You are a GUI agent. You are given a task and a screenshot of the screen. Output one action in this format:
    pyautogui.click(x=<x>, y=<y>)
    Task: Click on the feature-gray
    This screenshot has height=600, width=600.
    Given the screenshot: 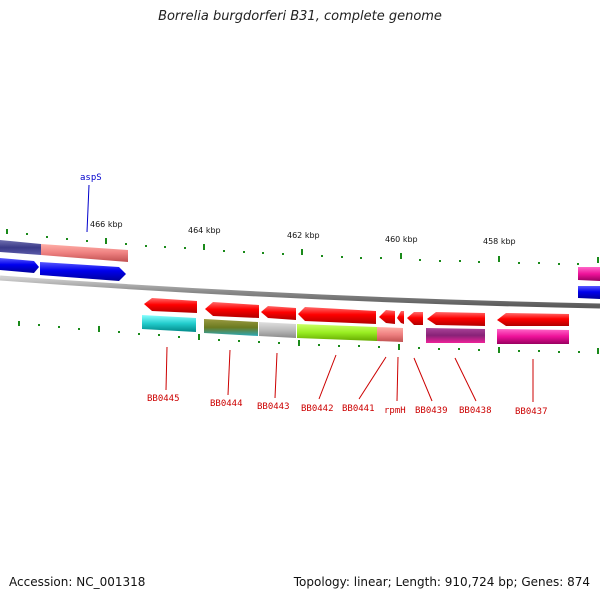 What is the action you would take?
    pyautogui.click(x=277, y=330)
    